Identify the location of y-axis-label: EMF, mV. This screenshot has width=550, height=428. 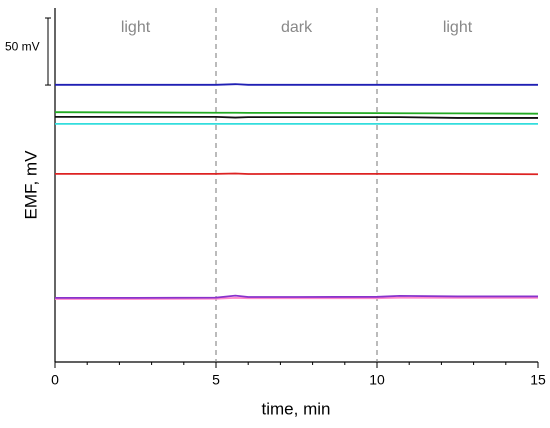
(30, 185).